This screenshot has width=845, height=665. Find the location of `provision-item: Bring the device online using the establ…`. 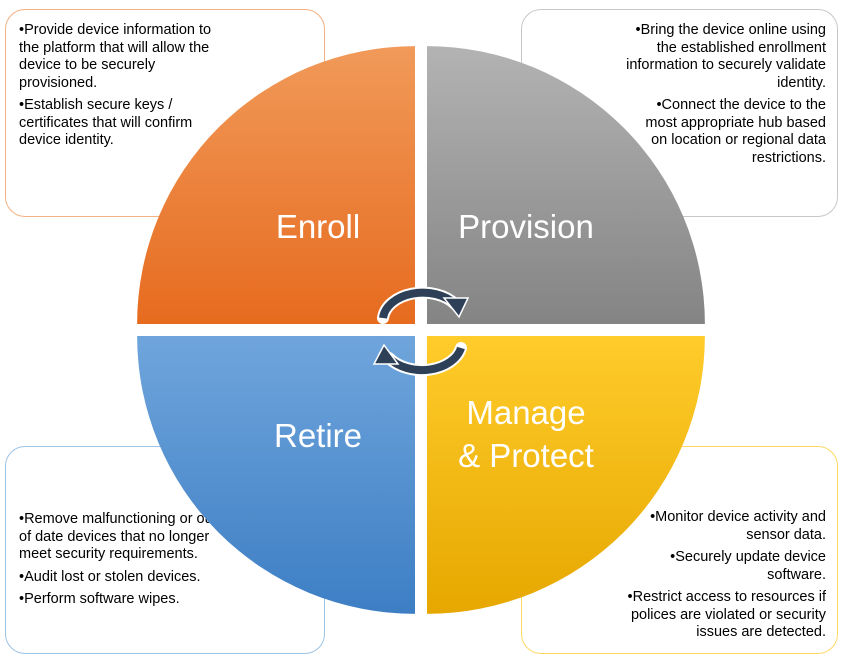

provision-item: Bring the device online using the establ… is located at coordinates (726, 57).